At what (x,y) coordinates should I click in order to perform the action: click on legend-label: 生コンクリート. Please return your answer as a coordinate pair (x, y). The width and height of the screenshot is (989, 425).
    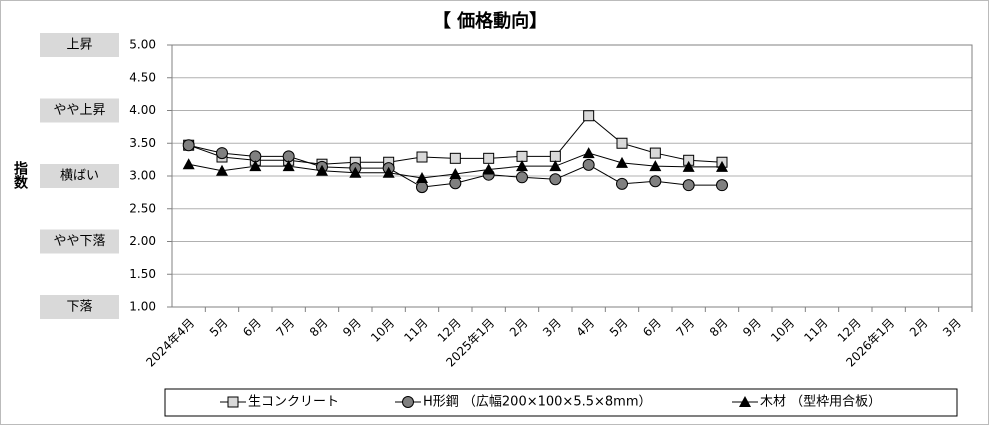
    Looking at the image, I should click on (293, 402).